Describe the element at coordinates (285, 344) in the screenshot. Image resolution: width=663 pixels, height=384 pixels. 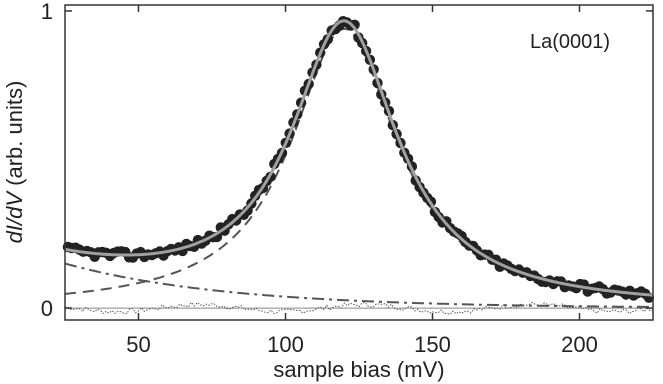
I see `x-tick-label: 100` at that location.